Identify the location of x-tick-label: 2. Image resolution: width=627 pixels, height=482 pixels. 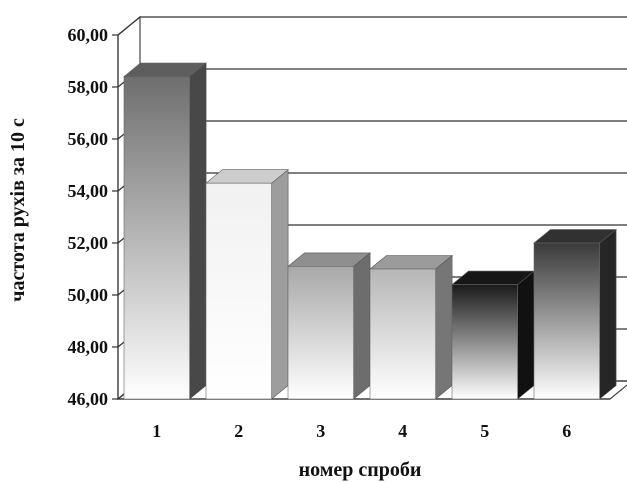
(238, 431).